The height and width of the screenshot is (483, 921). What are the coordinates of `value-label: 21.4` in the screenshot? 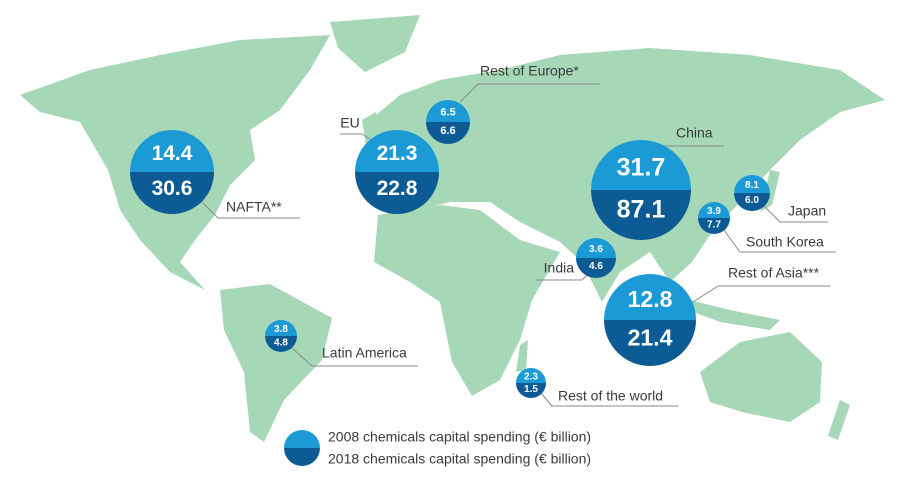 It's located at (650, 337).